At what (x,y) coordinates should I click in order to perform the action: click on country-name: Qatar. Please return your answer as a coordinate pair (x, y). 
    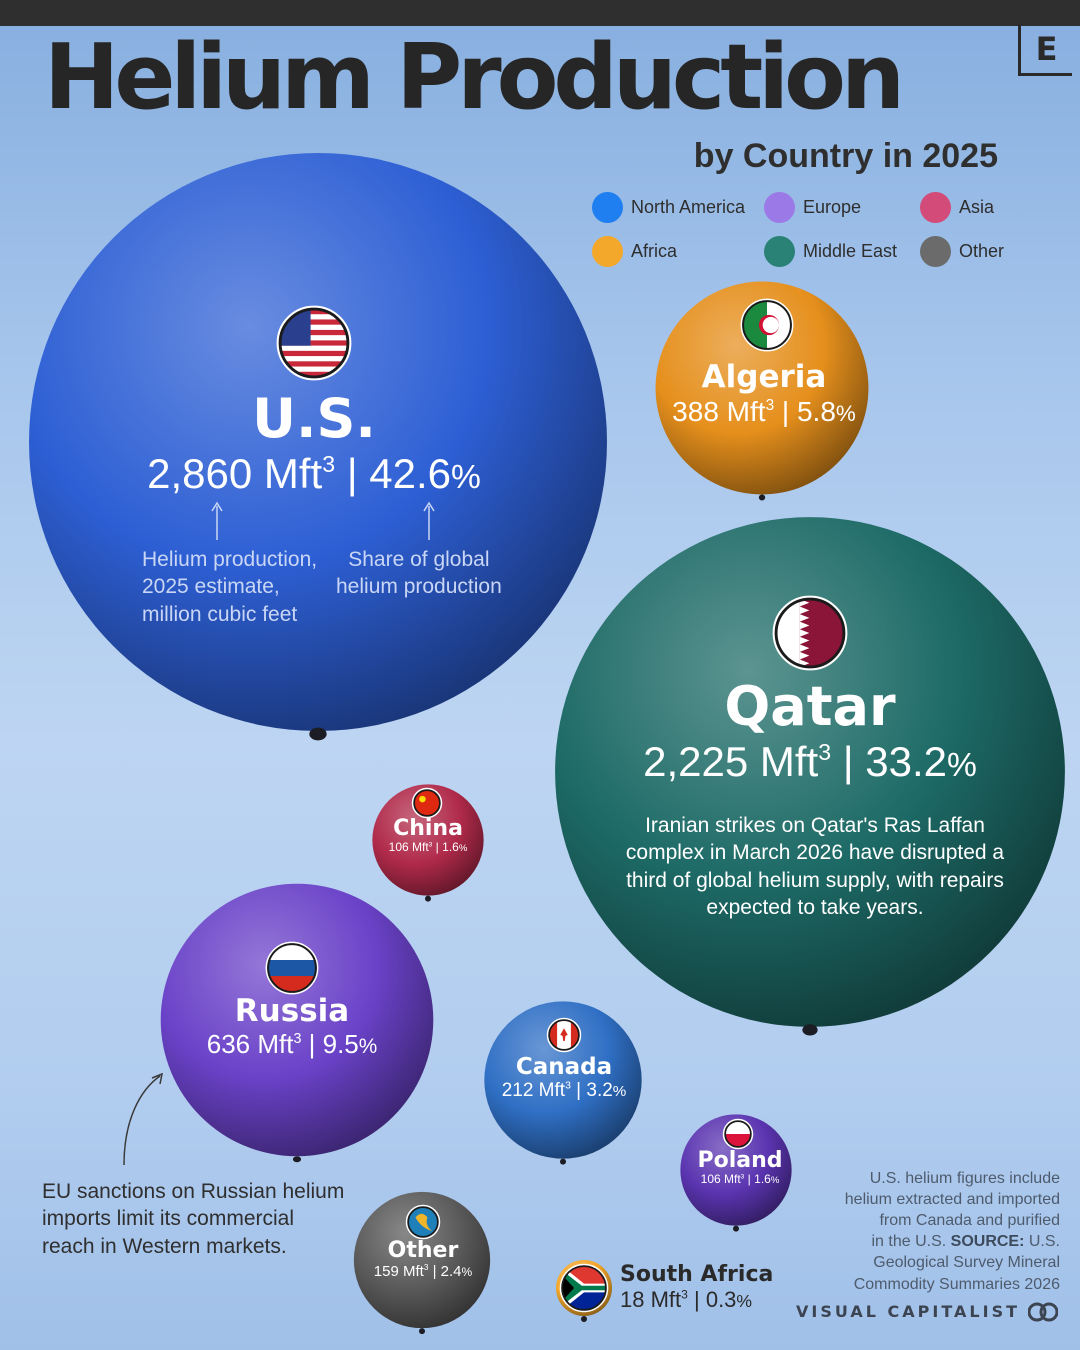
    Looking at the image, I should click on (810, 706).